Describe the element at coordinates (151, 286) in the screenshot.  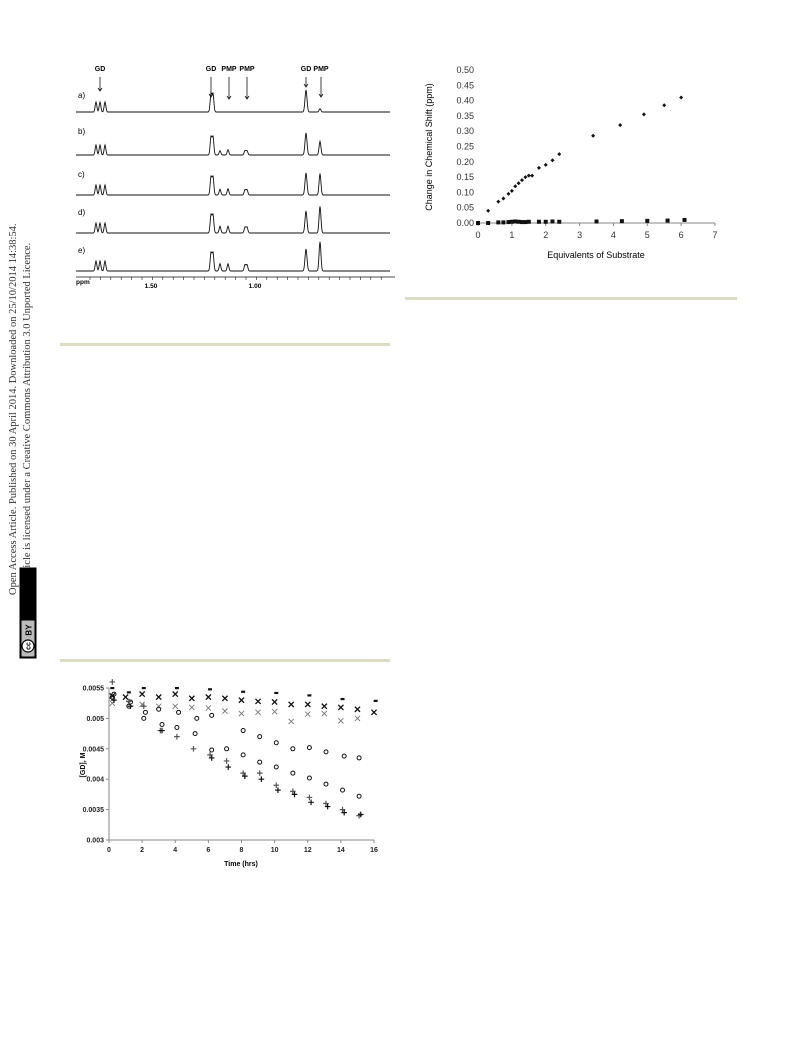
I see `nmr-tick-label: 1.50` at that location.